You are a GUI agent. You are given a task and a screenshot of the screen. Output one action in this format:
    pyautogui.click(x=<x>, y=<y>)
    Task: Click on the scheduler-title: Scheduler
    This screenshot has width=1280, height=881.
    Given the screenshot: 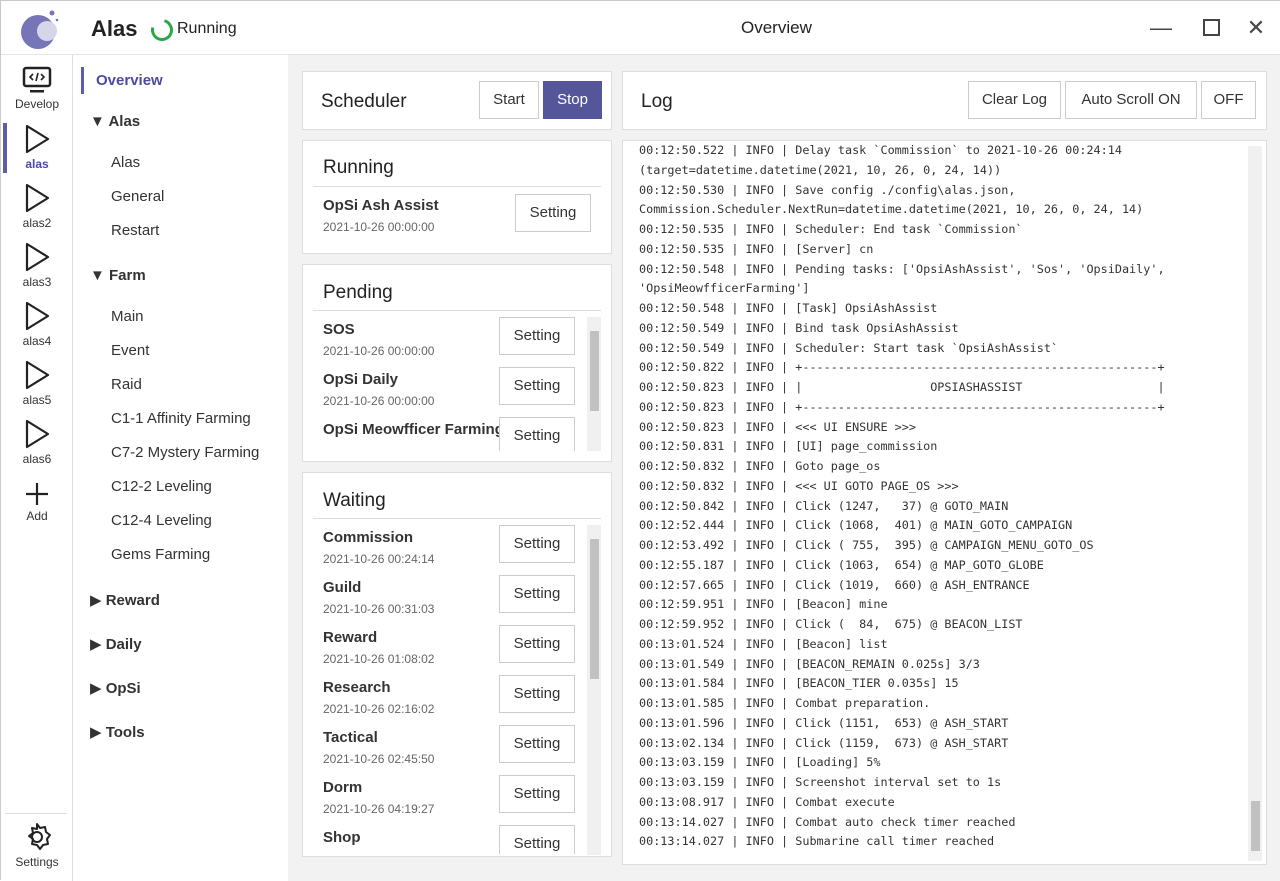 What is the action you would take?
    pyautogui.click(x=364, y=101)
    